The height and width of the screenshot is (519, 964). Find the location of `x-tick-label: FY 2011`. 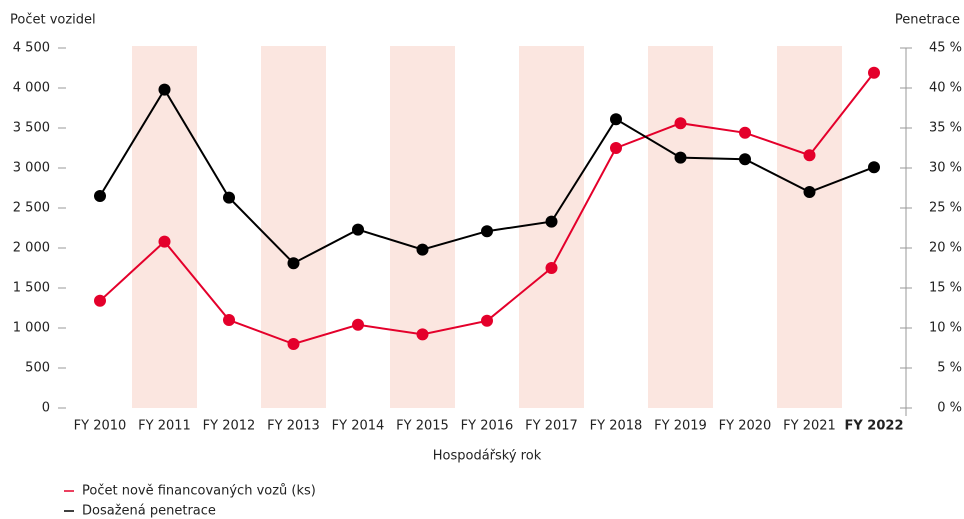

x-tick-label: FY 2011 is located at coordinates (164, 426).